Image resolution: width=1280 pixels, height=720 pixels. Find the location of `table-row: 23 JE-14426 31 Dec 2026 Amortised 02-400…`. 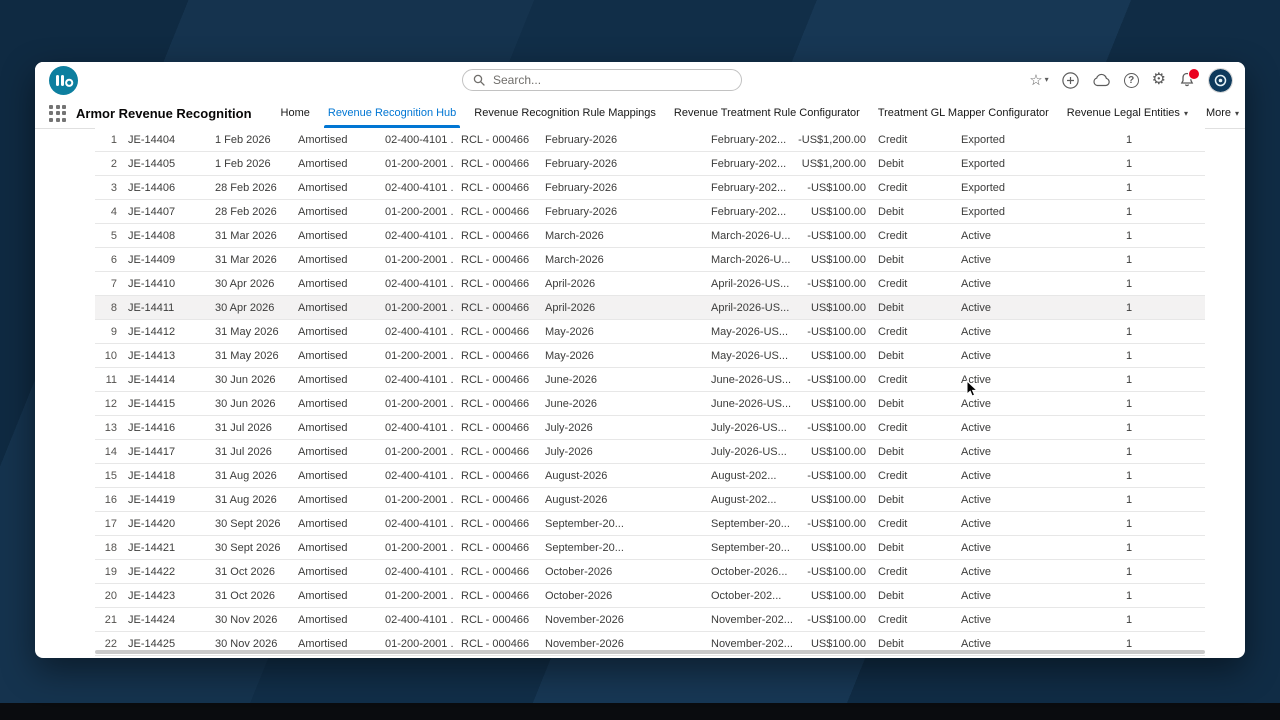

table-row: 23 JE-14426 31 Dec 2026 Amortised 02-400… is located at coordinates (650, 657).